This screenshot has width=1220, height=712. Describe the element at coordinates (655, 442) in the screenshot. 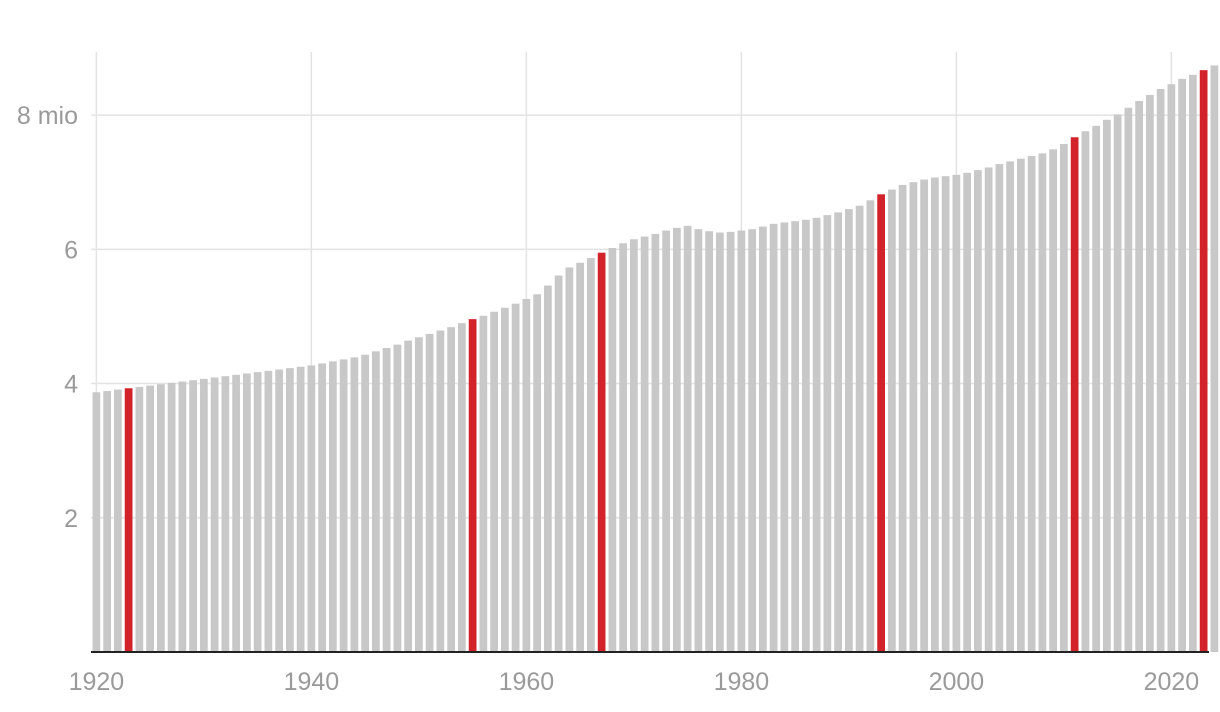

I see `bar-1972` at that location.